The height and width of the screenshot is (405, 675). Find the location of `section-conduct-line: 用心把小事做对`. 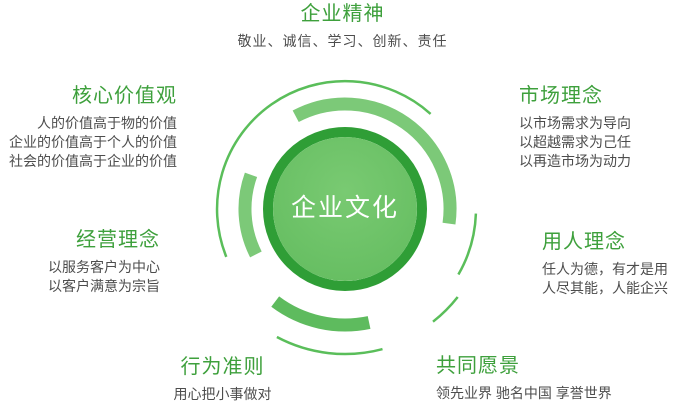

section-conduct-line: 用心把小事做对 is located at coordinates (222, 394).